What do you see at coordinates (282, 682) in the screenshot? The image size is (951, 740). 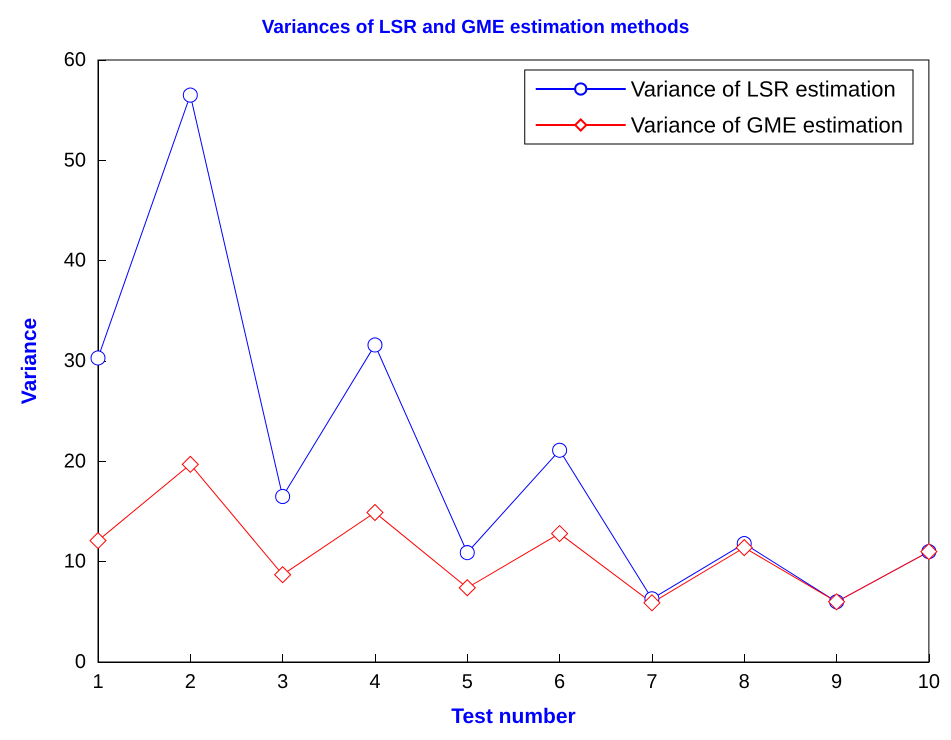 I see `x-tick-label: 3` at bounding box center [282, 682].